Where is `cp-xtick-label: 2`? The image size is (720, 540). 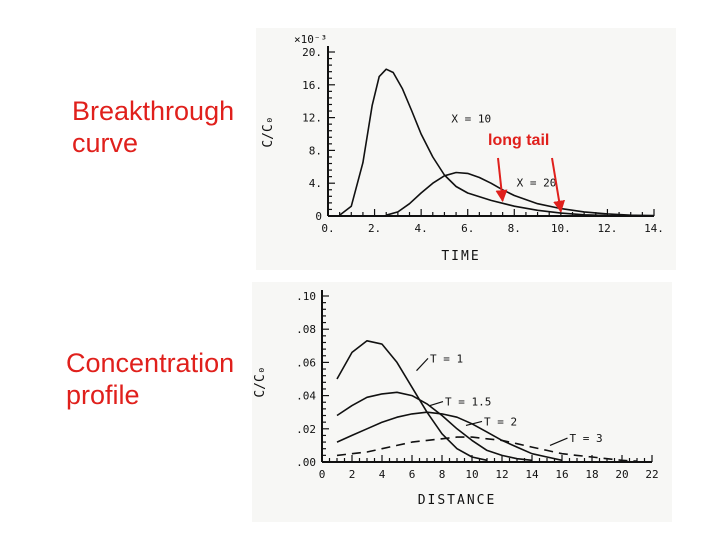
cp-xtick-label: 2 is located at coordinates (352, 474).